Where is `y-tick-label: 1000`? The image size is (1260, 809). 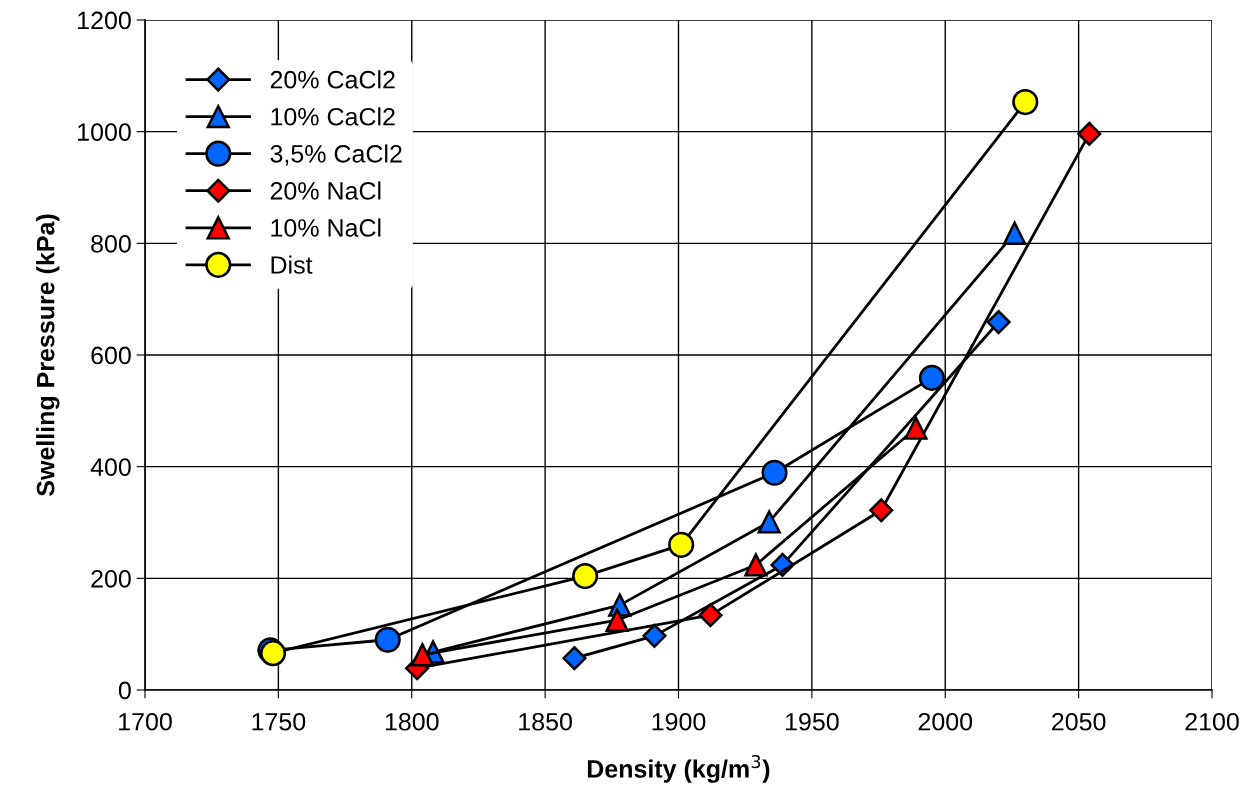 y-tick-label: 1000 is located at coordinates (104, 132).